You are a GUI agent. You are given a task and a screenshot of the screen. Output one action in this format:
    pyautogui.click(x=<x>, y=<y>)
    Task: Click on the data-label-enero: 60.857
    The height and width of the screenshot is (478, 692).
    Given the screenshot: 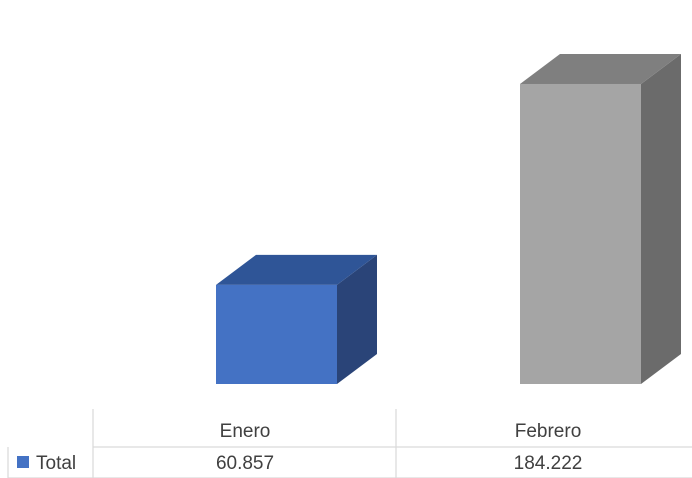 What is the action you would take?
    pyautogui.click(x=245, y=463)
    